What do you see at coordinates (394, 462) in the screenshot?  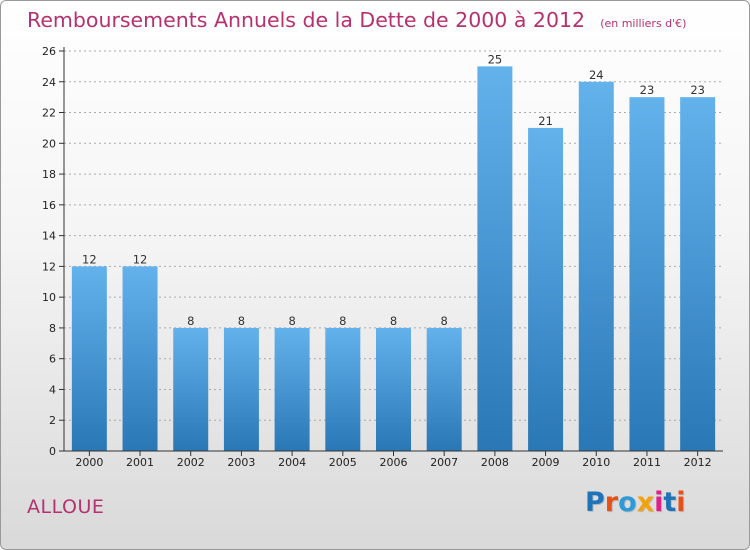 I see `x-tick-label: 2006` at bounding box center [394, 462].